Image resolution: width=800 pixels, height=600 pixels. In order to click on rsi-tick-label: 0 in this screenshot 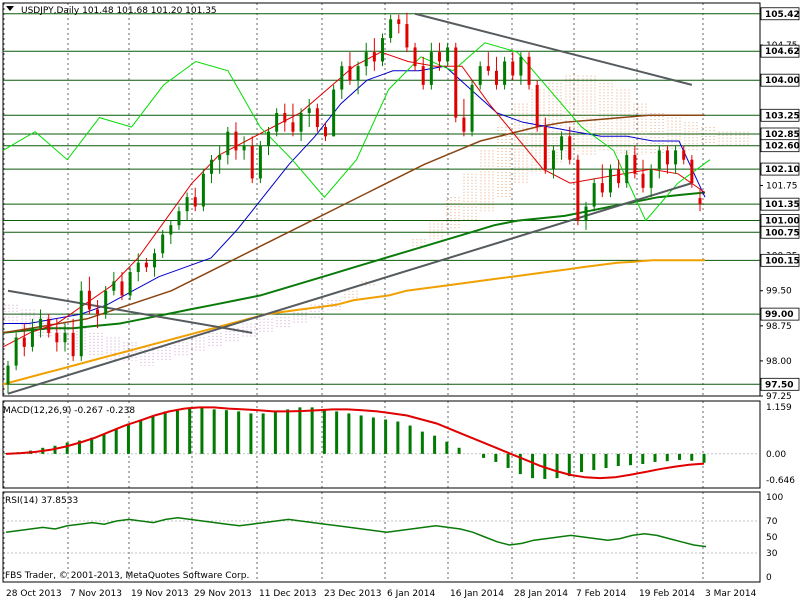, I will do `click(769, 578)`.